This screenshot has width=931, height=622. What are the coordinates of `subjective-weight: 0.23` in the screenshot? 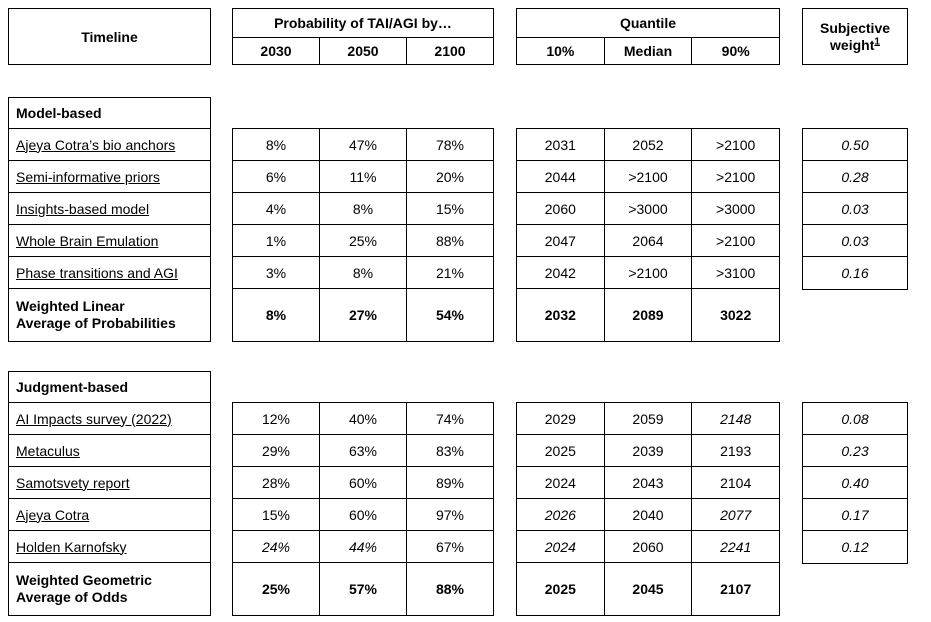 It's located at (855, 450).